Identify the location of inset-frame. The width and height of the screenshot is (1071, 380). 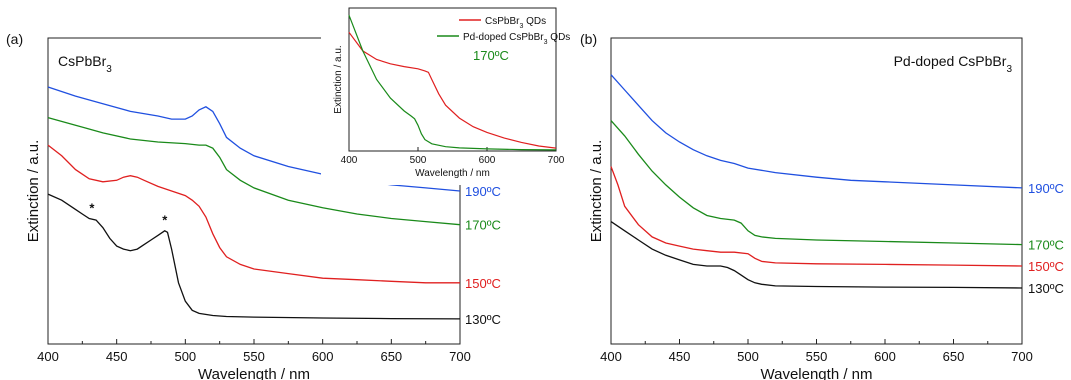
(452, 79).